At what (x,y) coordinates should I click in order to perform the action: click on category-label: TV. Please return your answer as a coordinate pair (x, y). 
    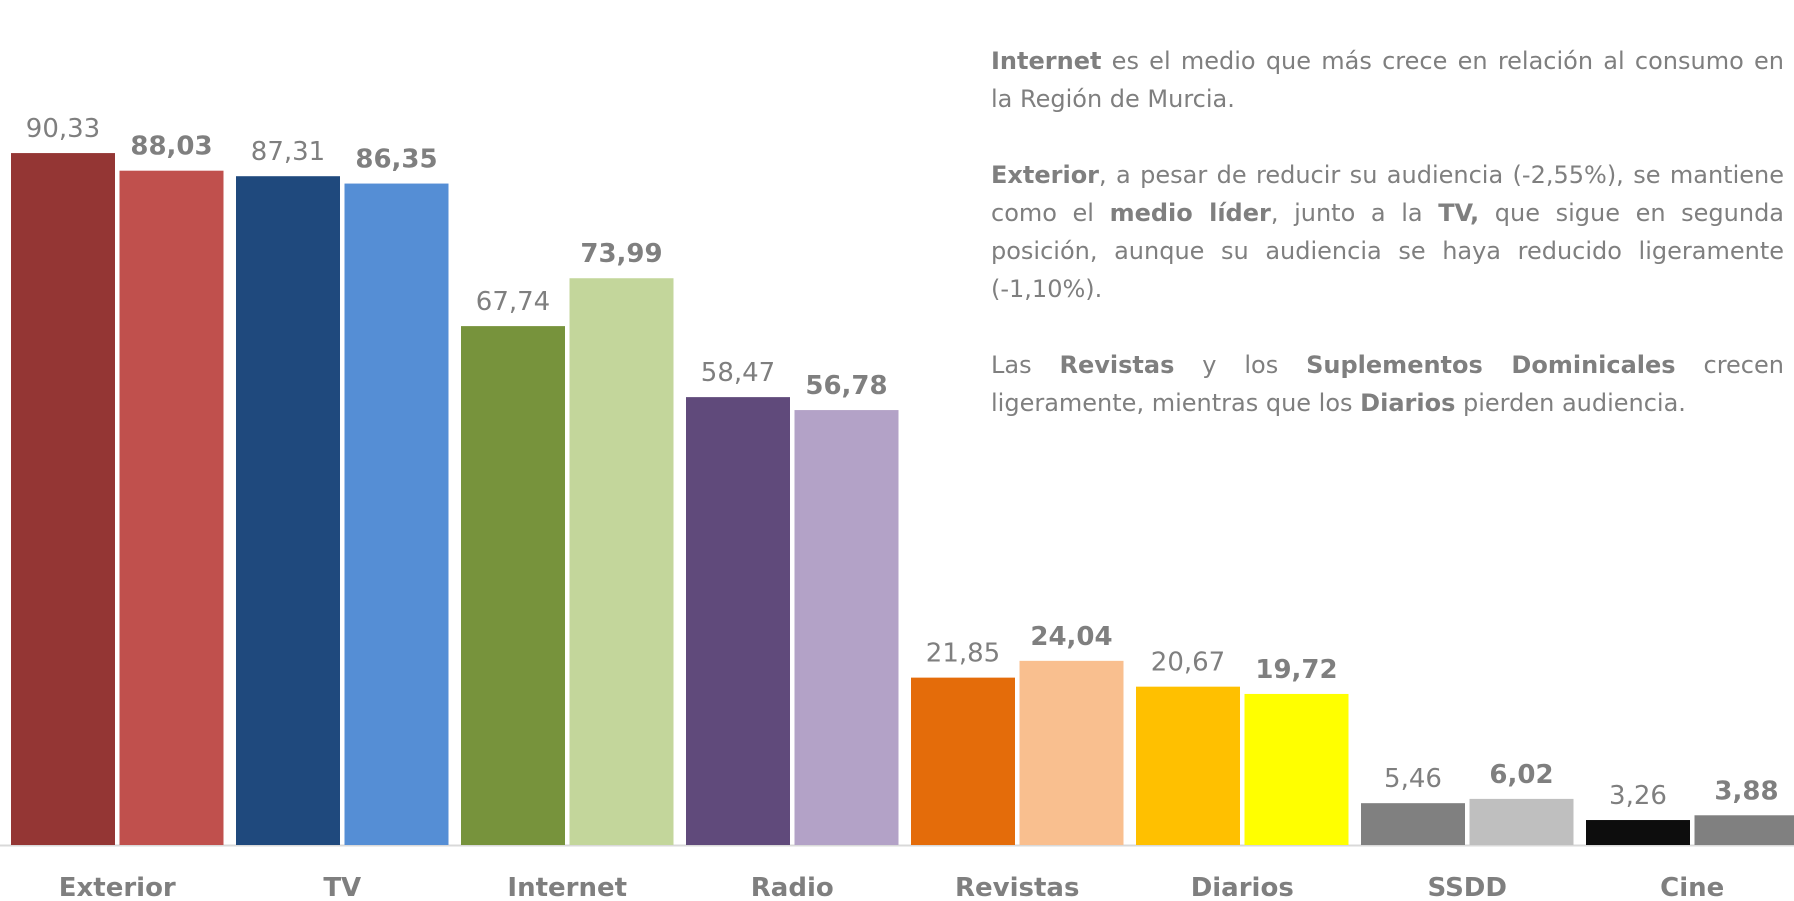
    Looking at the image, I should click on (342, 887).